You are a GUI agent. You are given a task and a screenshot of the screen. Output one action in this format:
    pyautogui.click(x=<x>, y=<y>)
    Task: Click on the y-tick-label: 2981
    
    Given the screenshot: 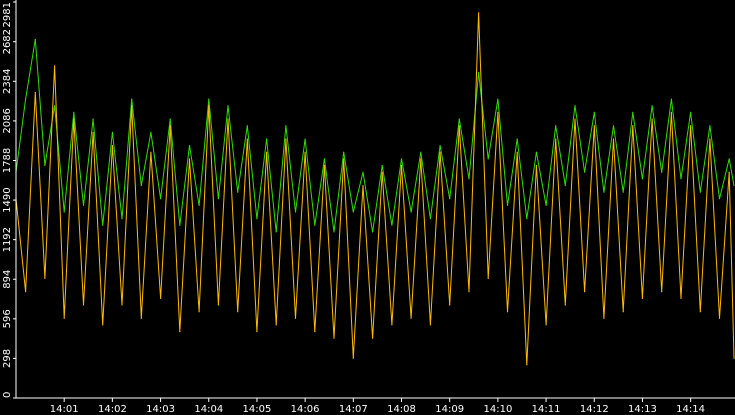 What is the action you would take?
    pyautogui.click(x=7, y=14)
    